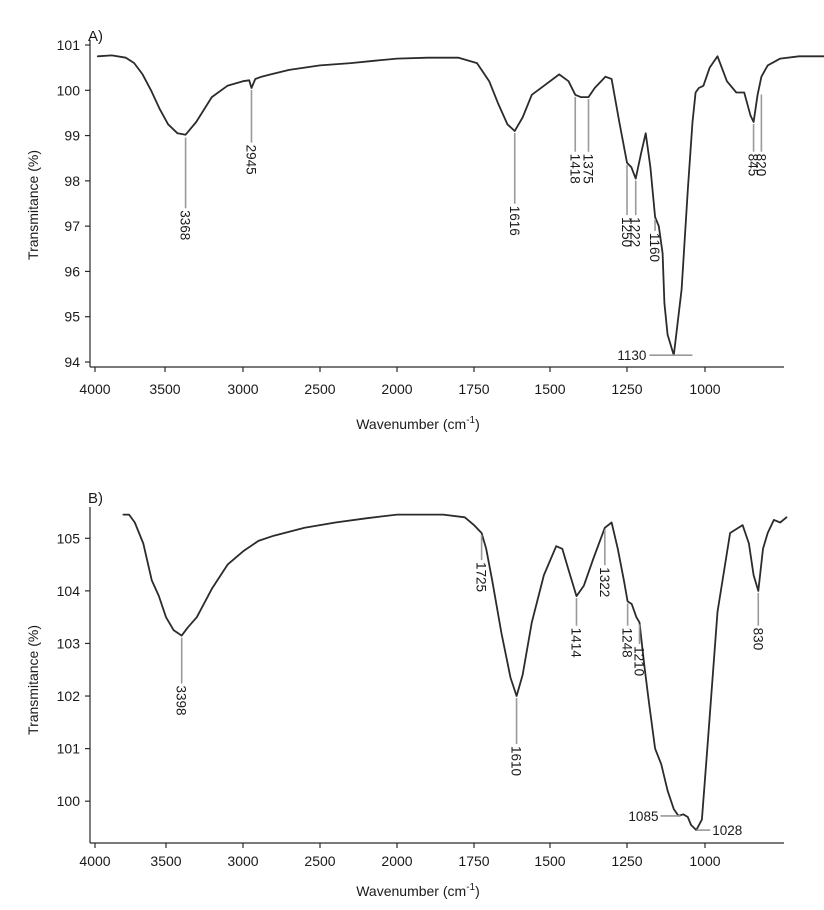 This screenshot has height=910, width=824. What do you see at coordinates (72, 362) in the screenshot?
I see `y-tick-label: 94` at bounding box center [72, 362].